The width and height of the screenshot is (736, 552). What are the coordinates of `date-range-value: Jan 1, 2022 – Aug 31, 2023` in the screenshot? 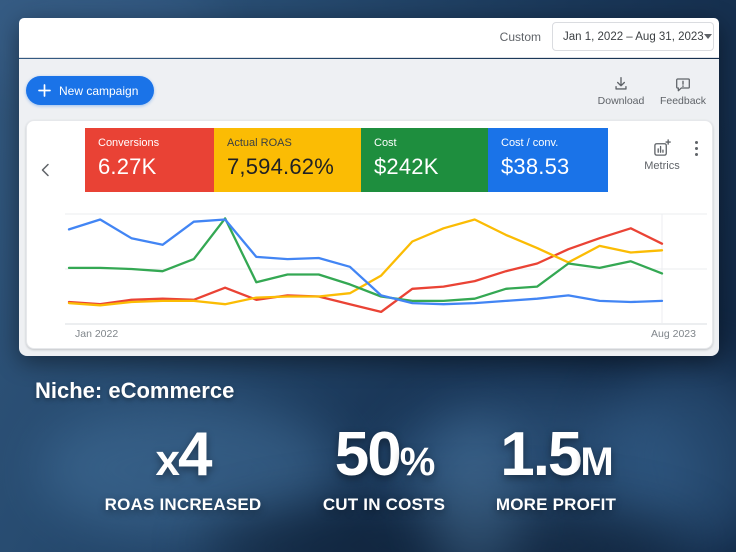 It's located at (633, 36).